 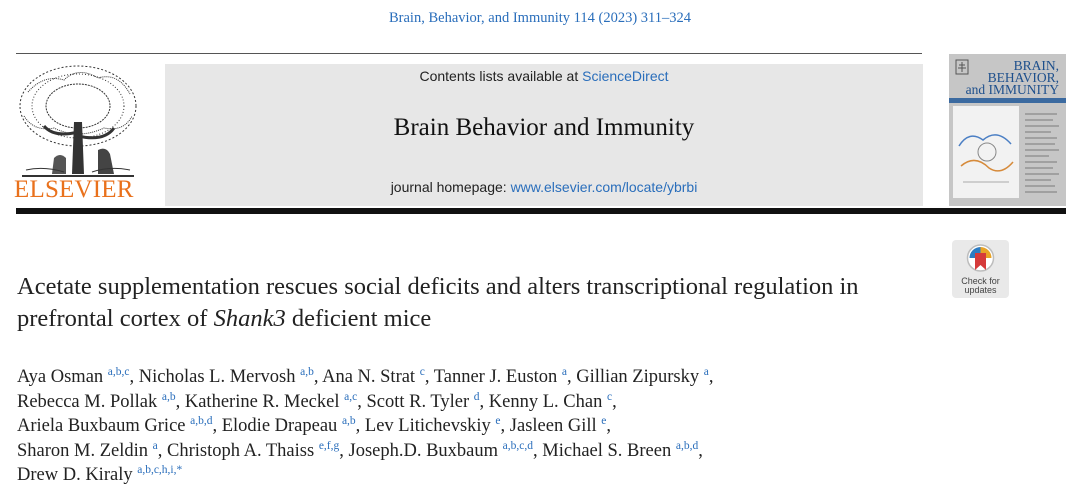 I want to click on author-name: Jasleen Gill, so click(x=553, y=426).